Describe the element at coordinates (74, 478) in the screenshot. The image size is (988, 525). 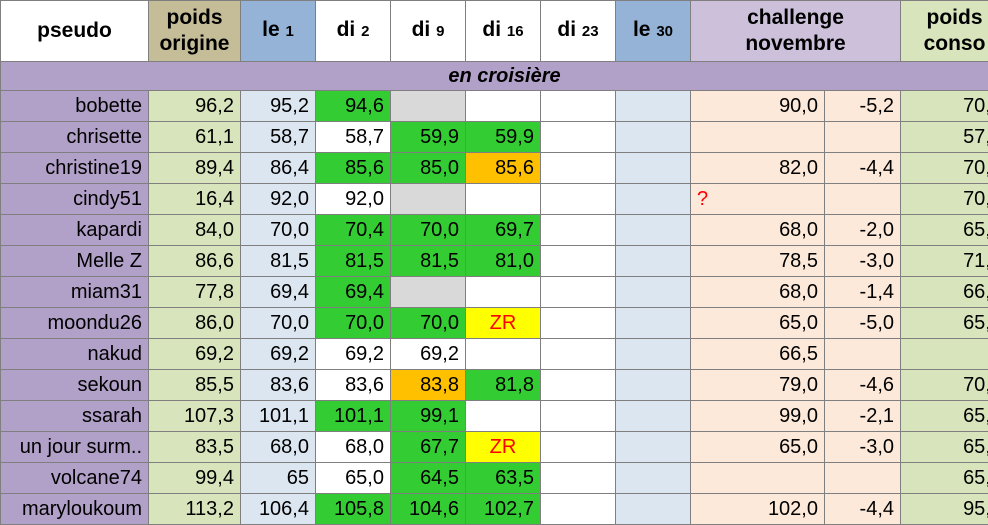
I see `cell-name: volcane74` at that location.